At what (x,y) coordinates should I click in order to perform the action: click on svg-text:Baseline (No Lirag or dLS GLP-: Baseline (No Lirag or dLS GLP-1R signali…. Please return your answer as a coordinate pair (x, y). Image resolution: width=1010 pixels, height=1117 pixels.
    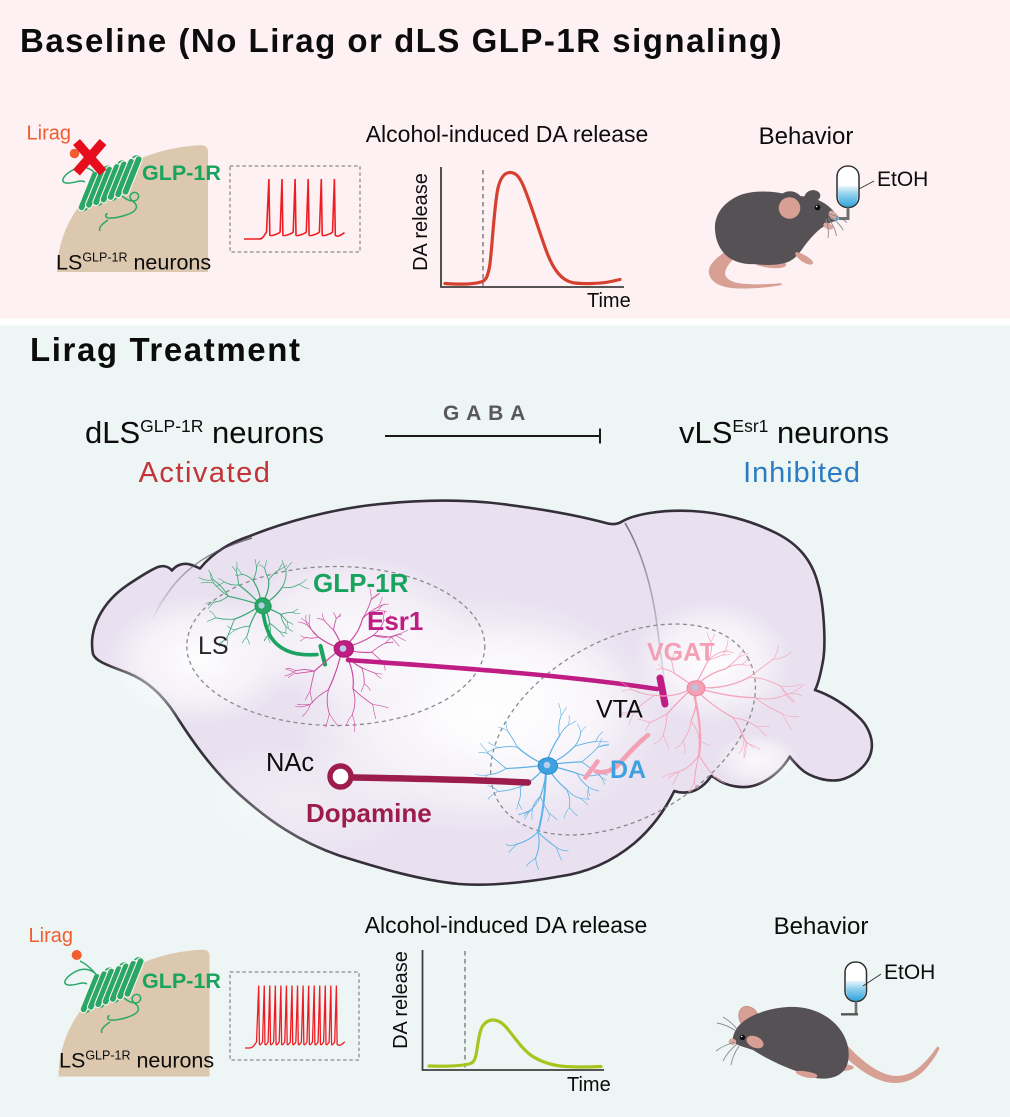
    Looking at the image, I should click on (401, 40).